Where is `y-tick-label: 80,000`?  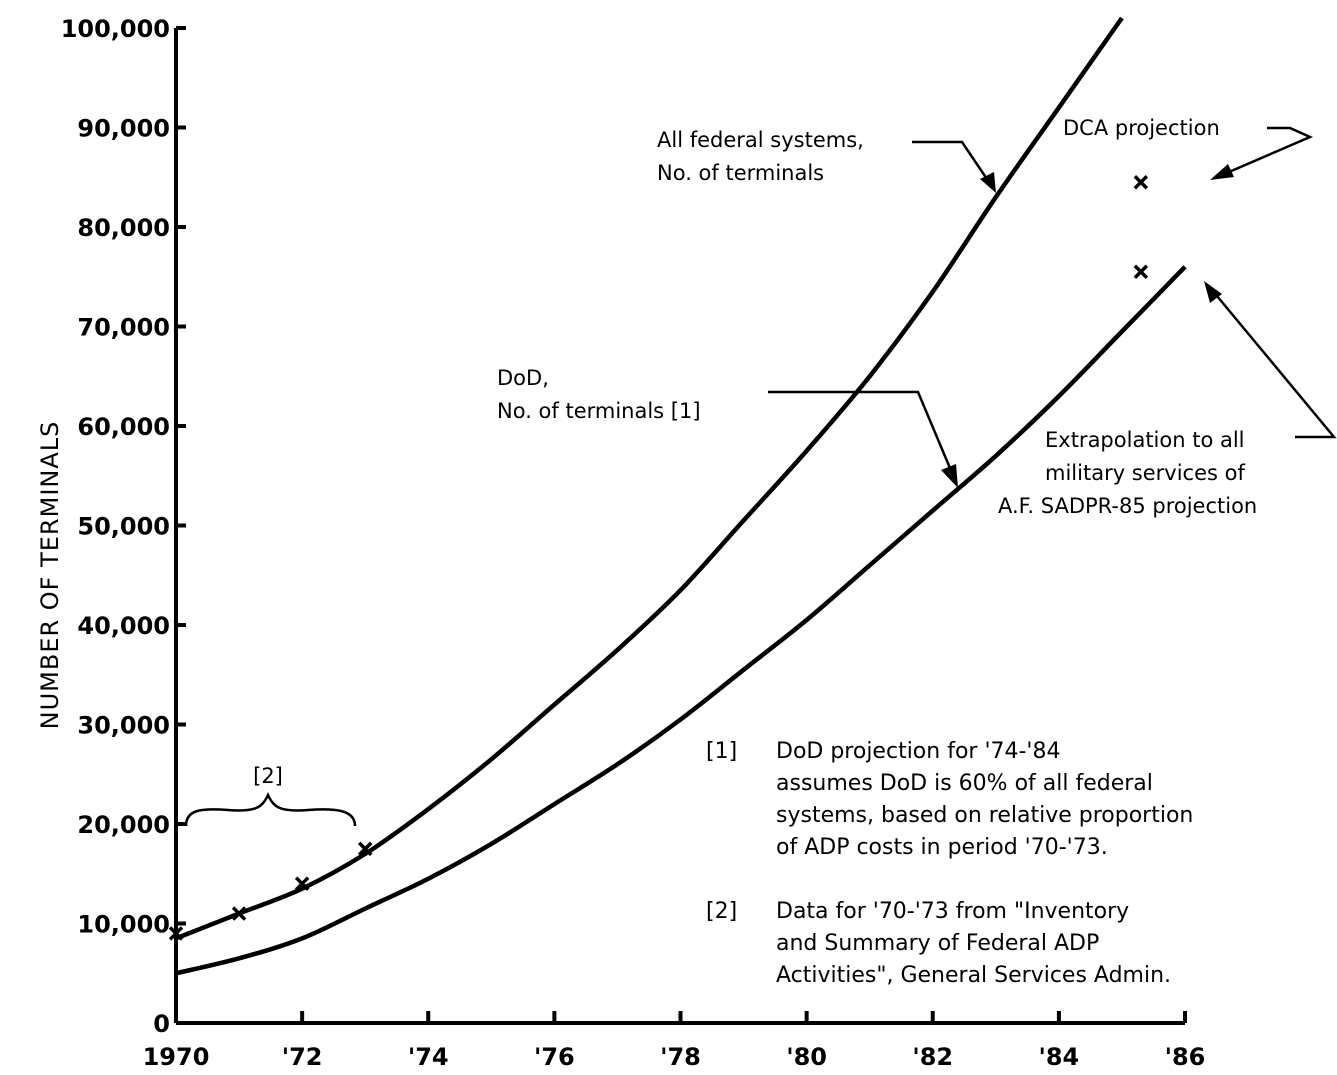 y-tick-label: 80,000 is located at coordinates (123, 228).